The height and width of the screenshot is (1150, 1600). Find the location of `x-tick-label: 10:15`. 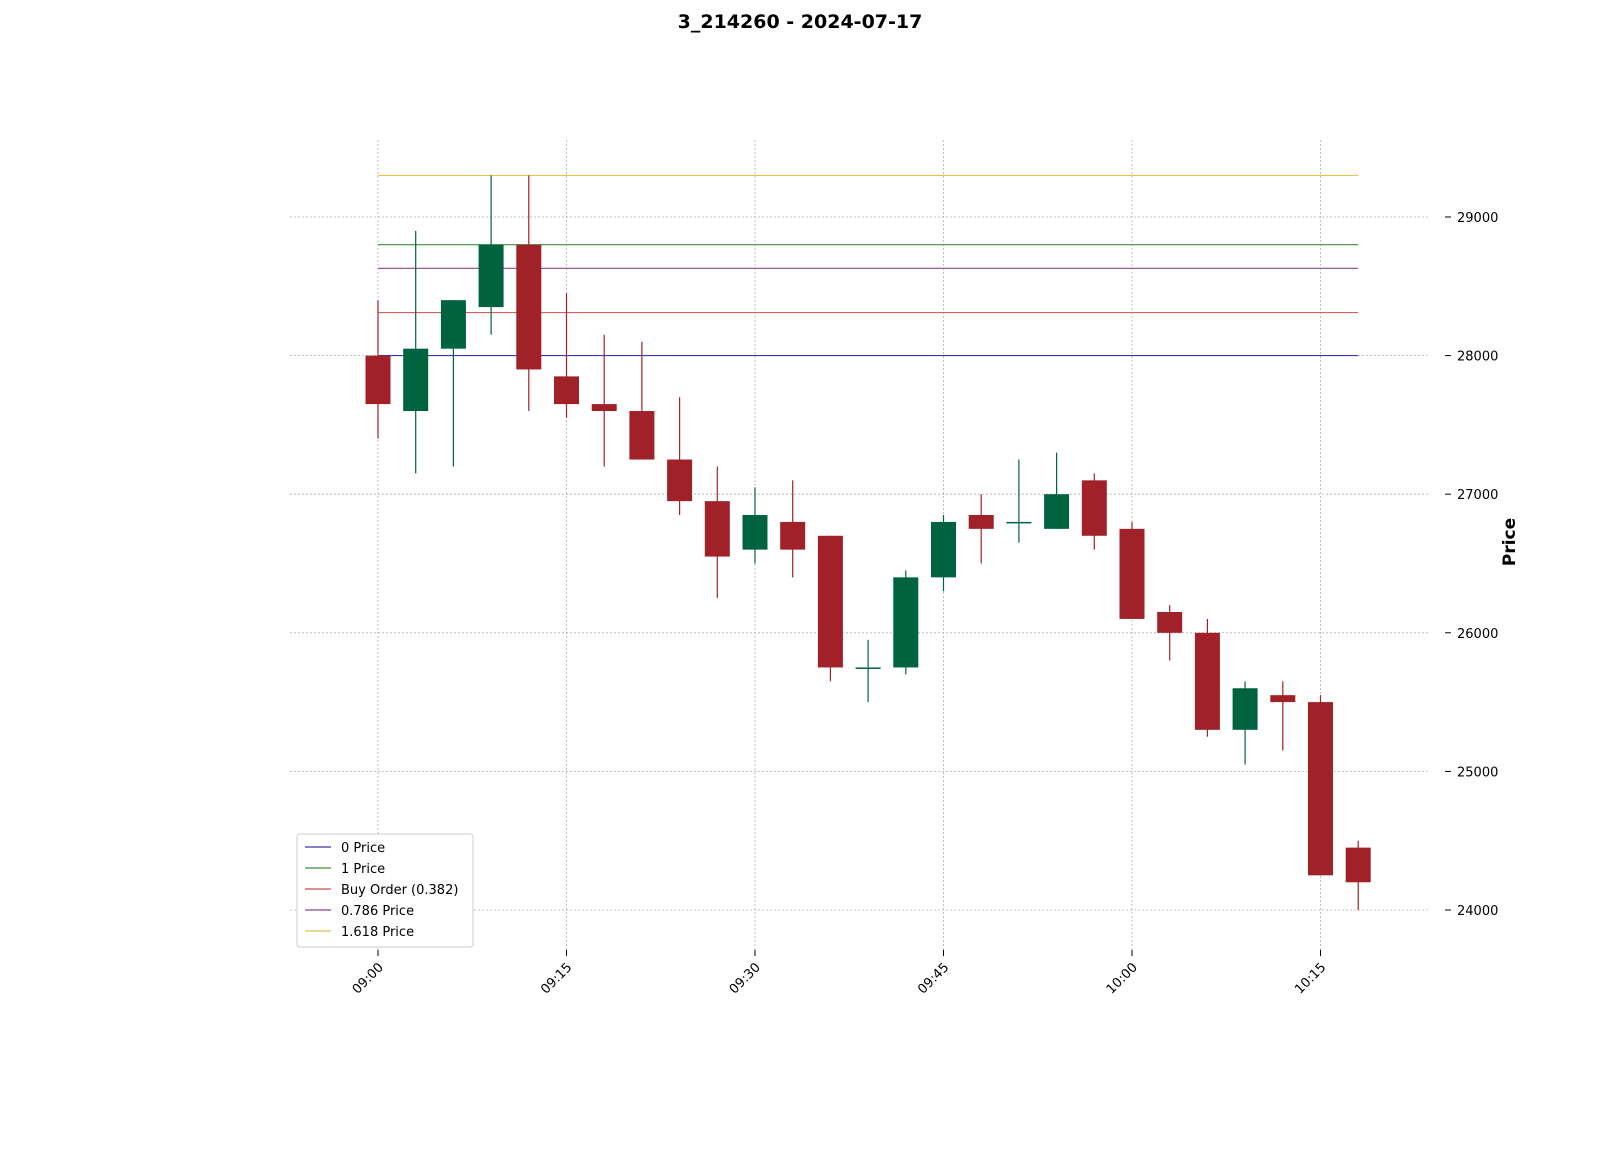

x-tick-label: 10:15 is located at coordinates (1310, 978).